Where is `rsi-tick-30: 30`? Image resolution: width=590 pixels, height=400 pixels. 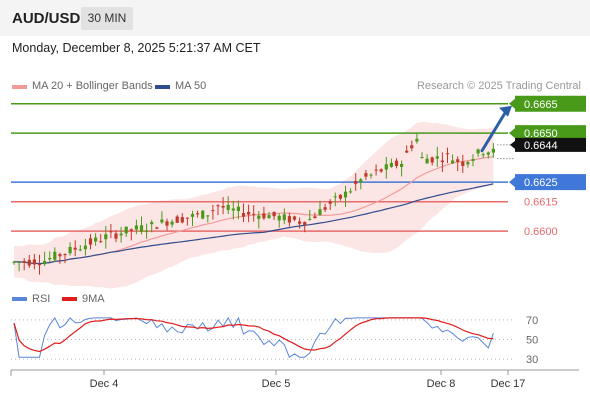 rsi-tick-30: 30 is located at coordinates (532, 360).